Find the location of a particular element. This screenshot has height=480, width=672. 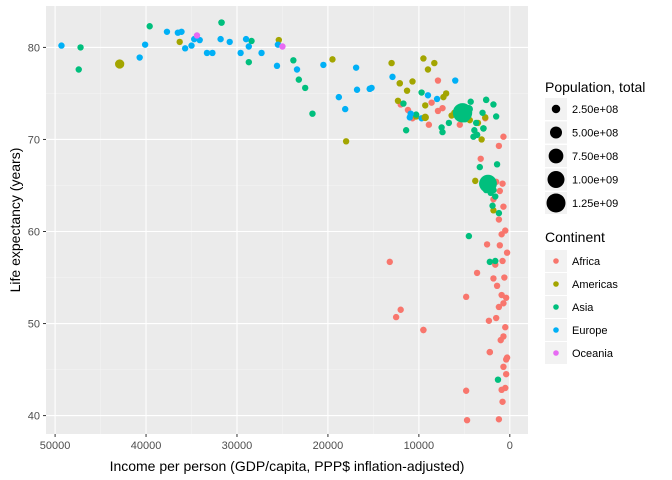

size-legend-label: 2.50e+08 is located at coordinates (595, 110).